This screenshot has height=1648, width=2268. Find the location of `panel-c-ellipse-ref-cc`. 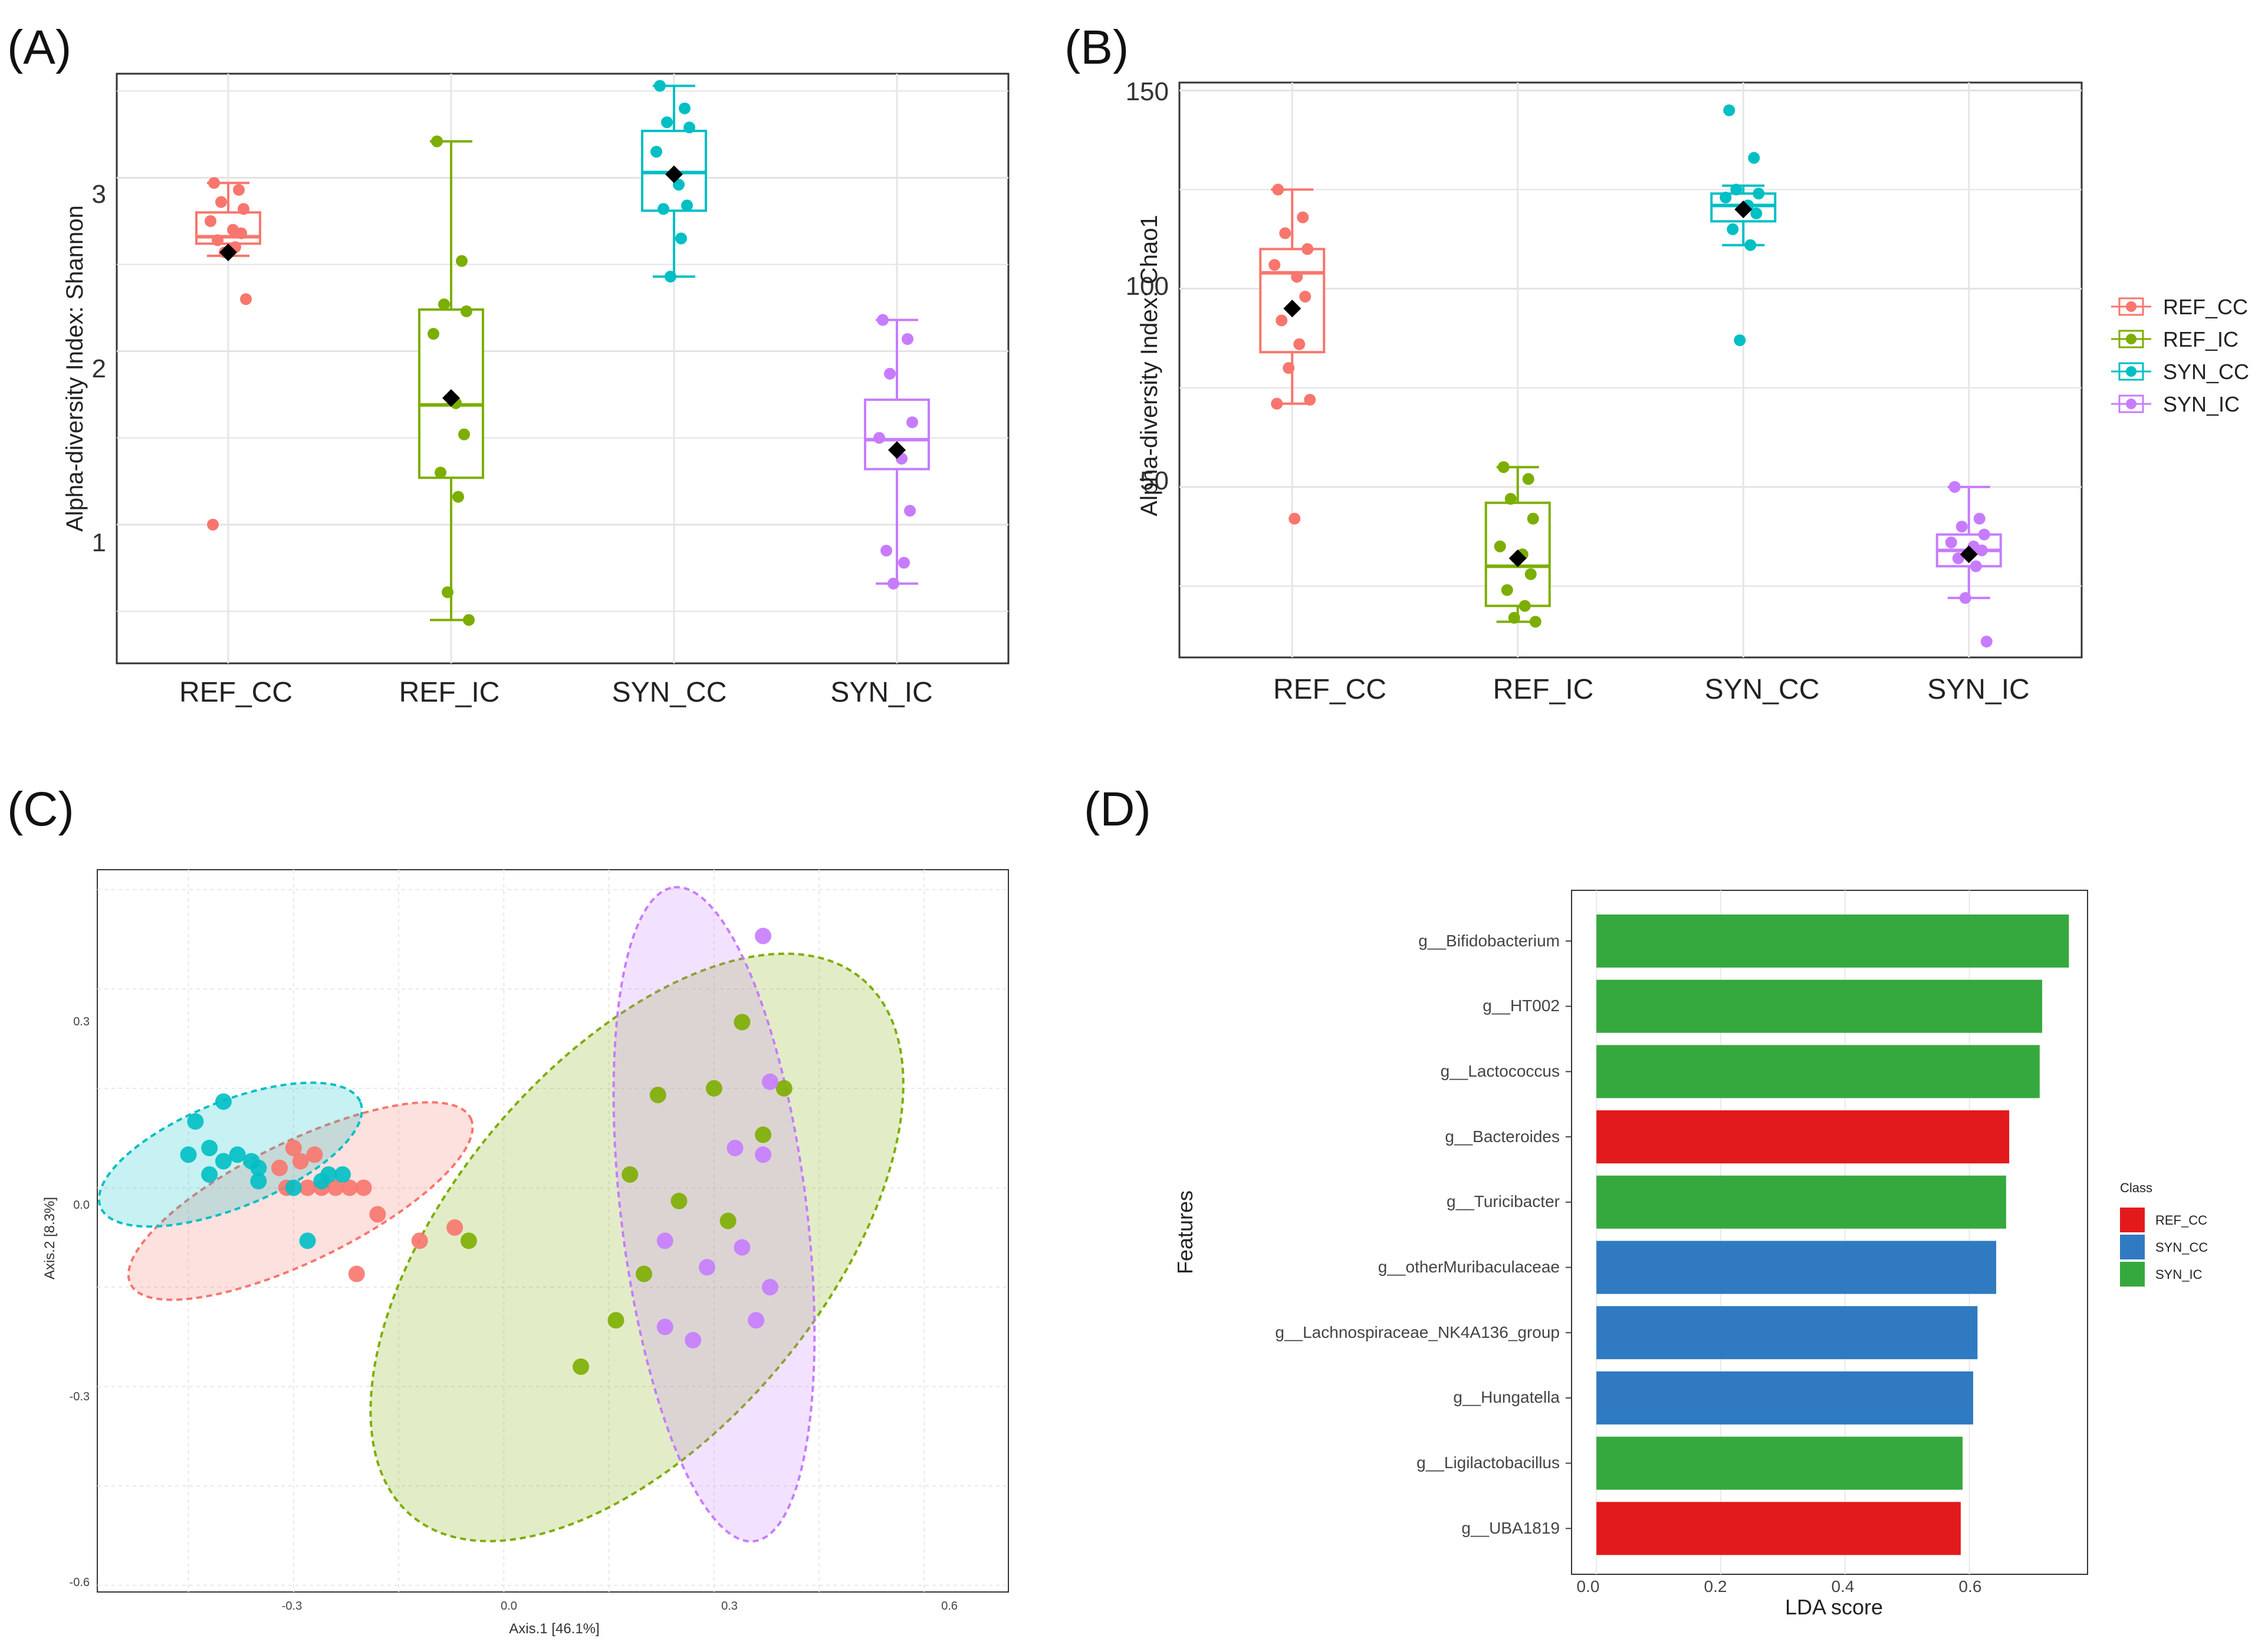

panel-c-ellipse-ref-cc is located at coordinates (300, 1201).